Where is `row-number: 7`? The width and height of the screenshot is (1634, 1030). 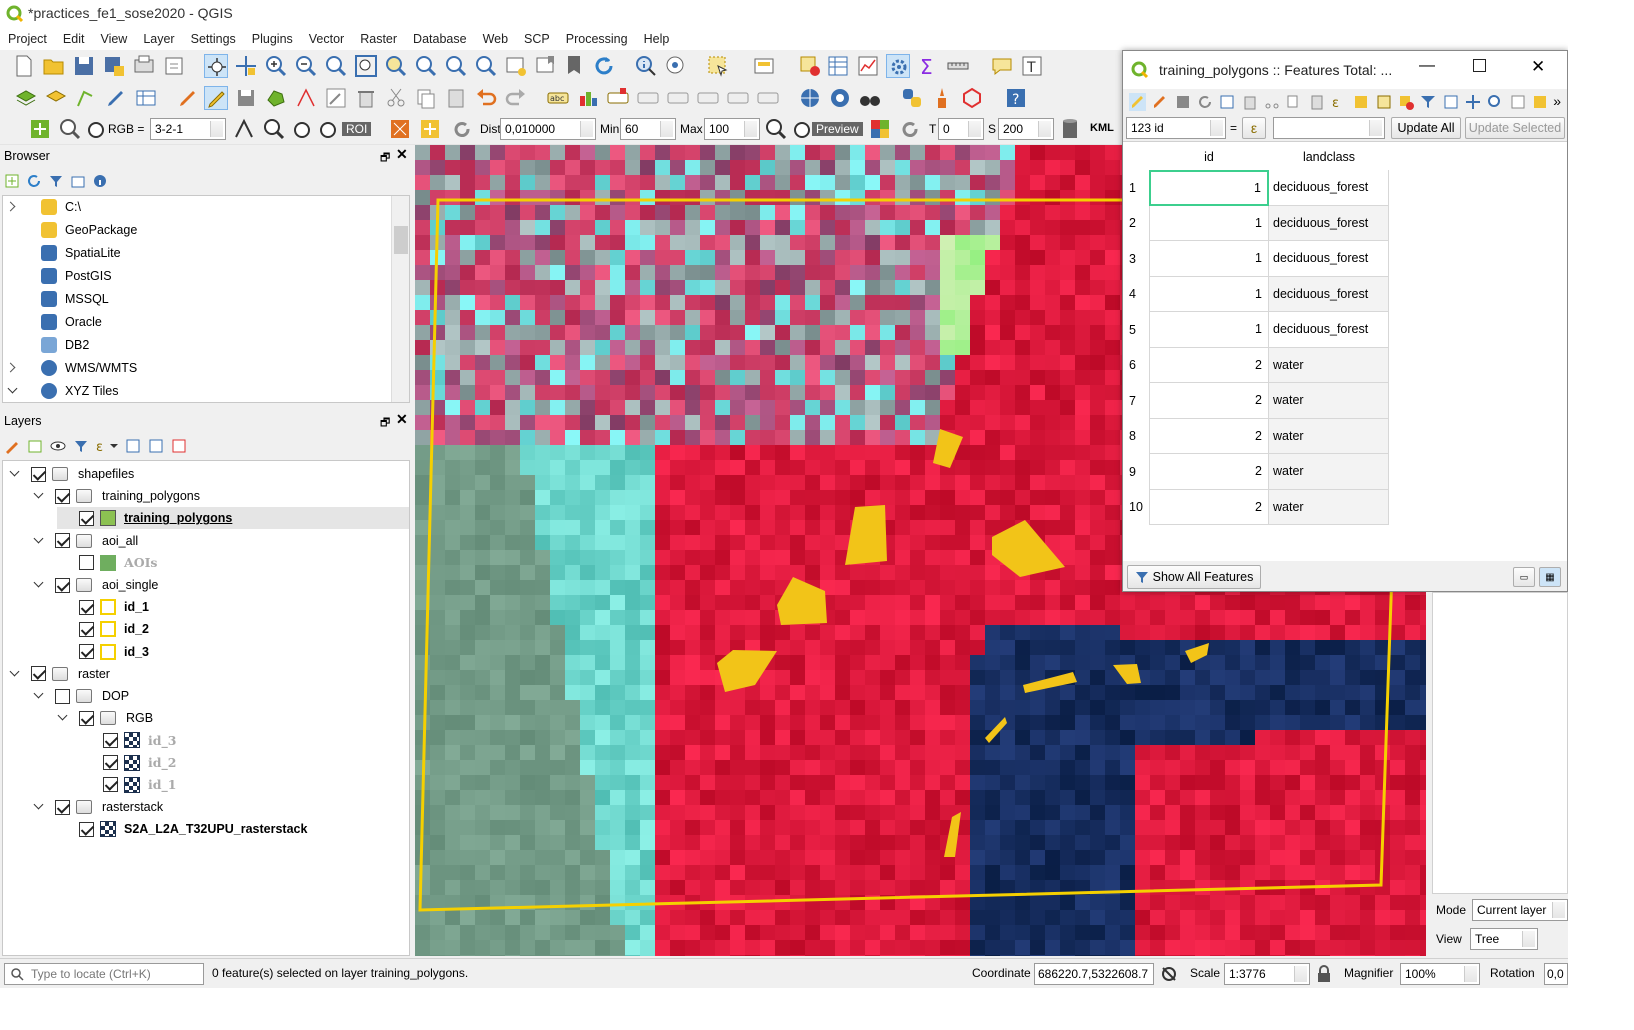 row-number: 7 is located at coordinates (1136, 401).